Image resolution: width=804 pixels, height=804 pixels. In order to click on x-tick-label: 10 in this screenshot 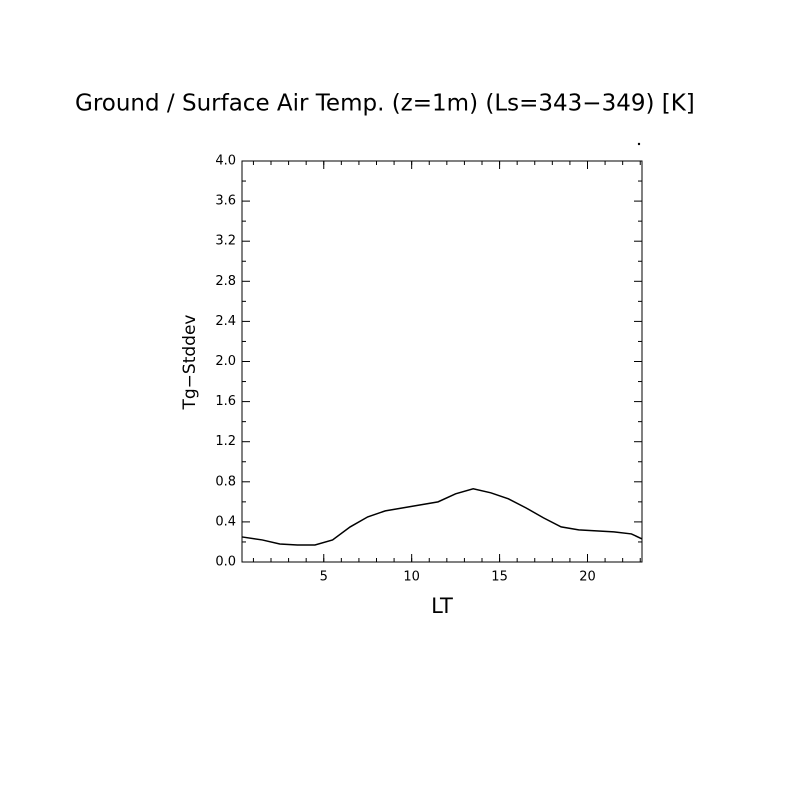, I will do `click(411, 577)`.